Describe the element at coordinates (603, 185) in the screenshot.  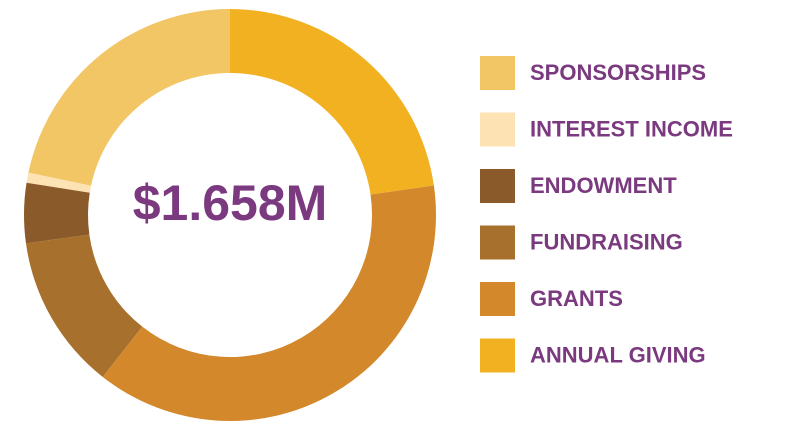
I see `legend-label: ENDOWMENT` at that location.